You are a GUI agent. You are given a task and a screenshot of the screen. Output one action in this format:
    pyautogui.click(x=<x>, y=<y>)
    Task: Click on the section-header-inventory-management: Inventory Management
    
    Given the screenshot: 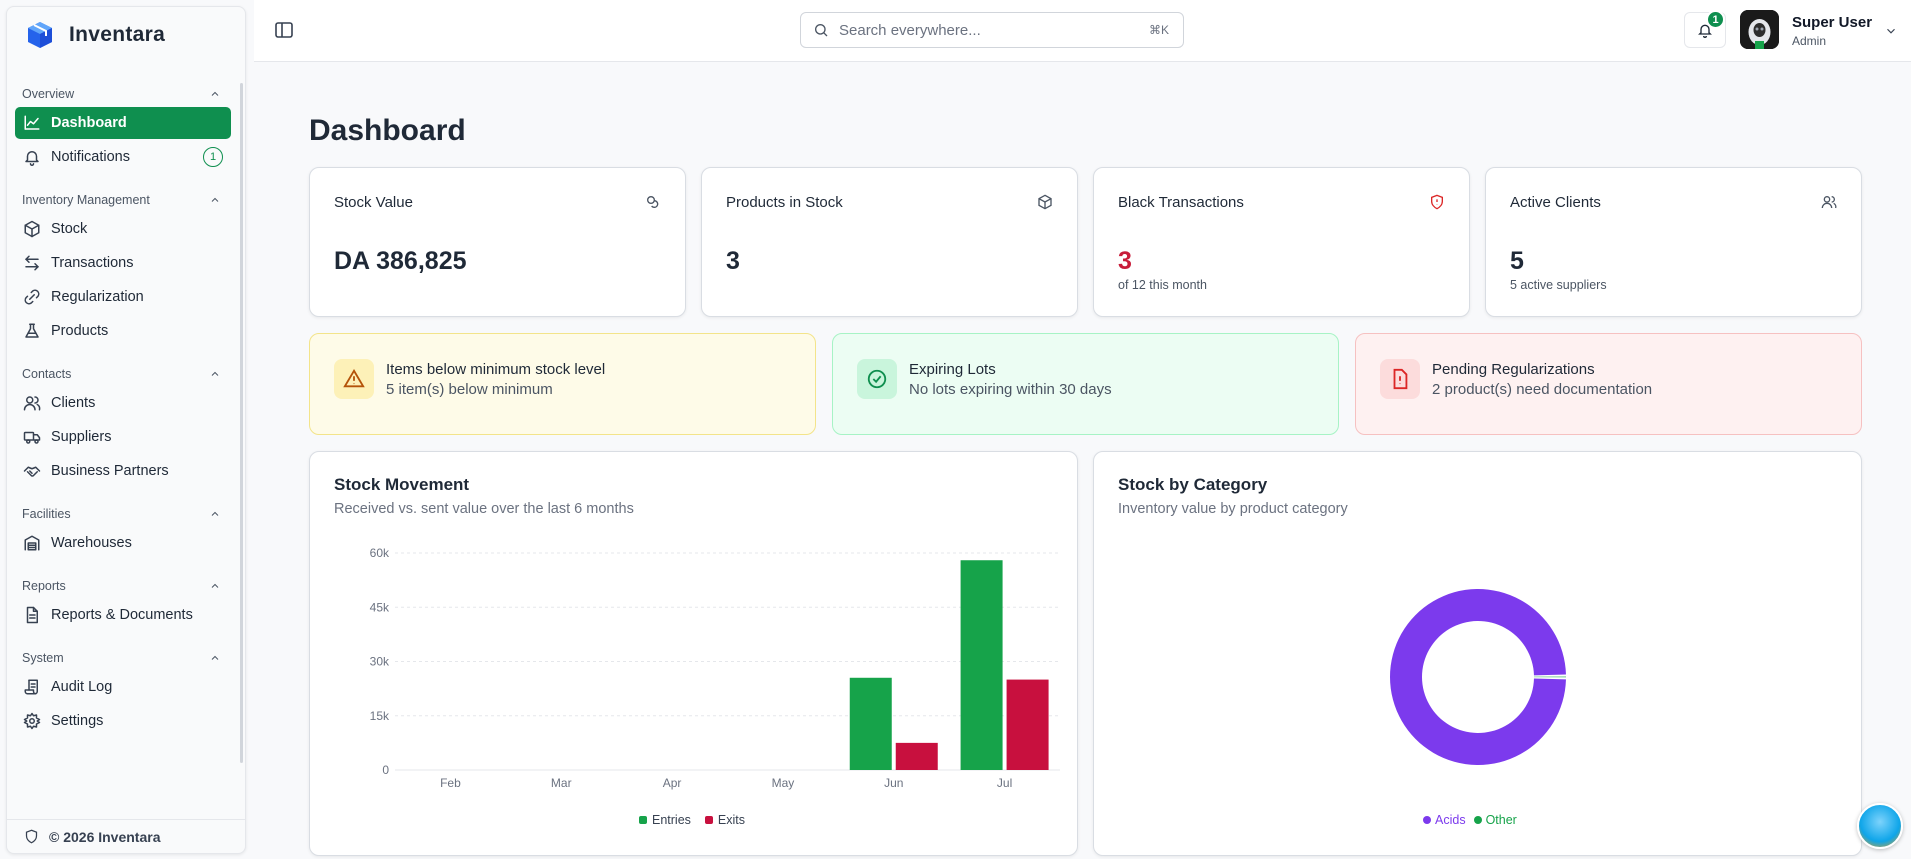 What is the action you would take?
    pyautogui.click(x=123, y=200)
    